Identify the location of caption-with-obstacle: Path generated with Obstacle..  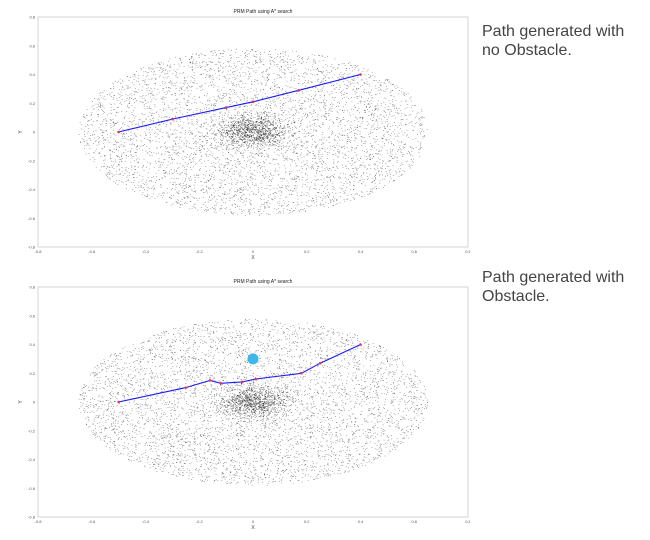
(553, 287).